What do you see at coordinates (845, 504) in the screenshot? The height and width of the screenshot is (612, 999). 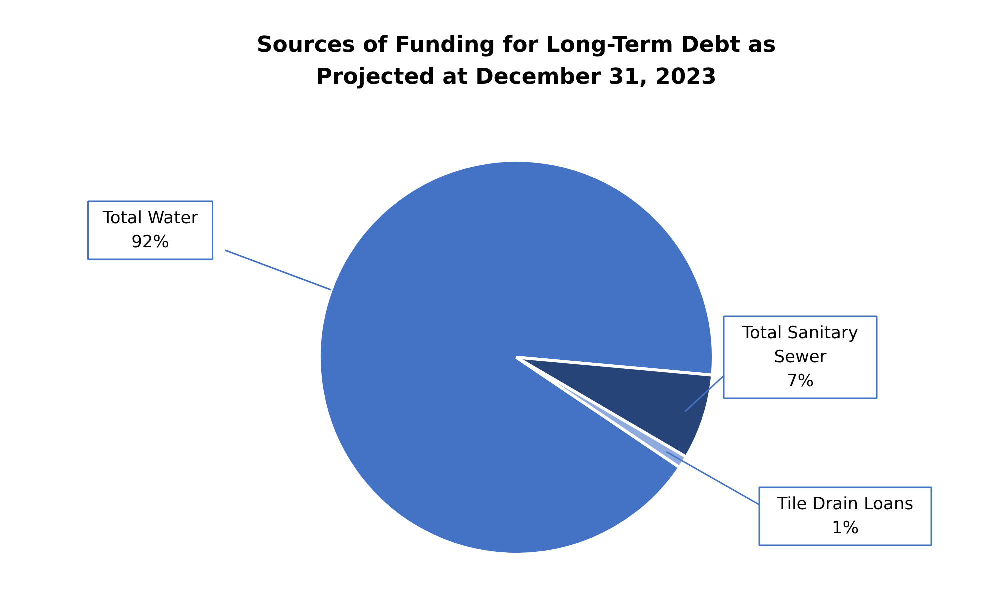 I see `slice-label: Tile Drain Loans` at bounding box center [845, 504].